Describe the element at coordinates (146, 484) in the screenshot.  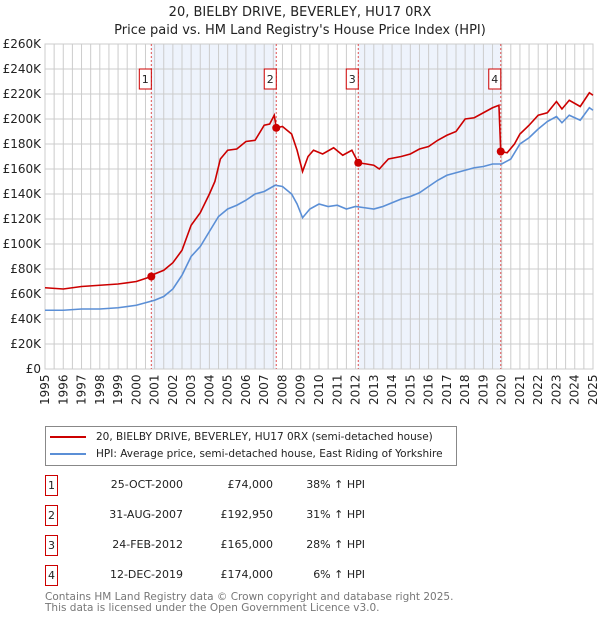
I see `sale-date: 25-OCT-2000` at that location.